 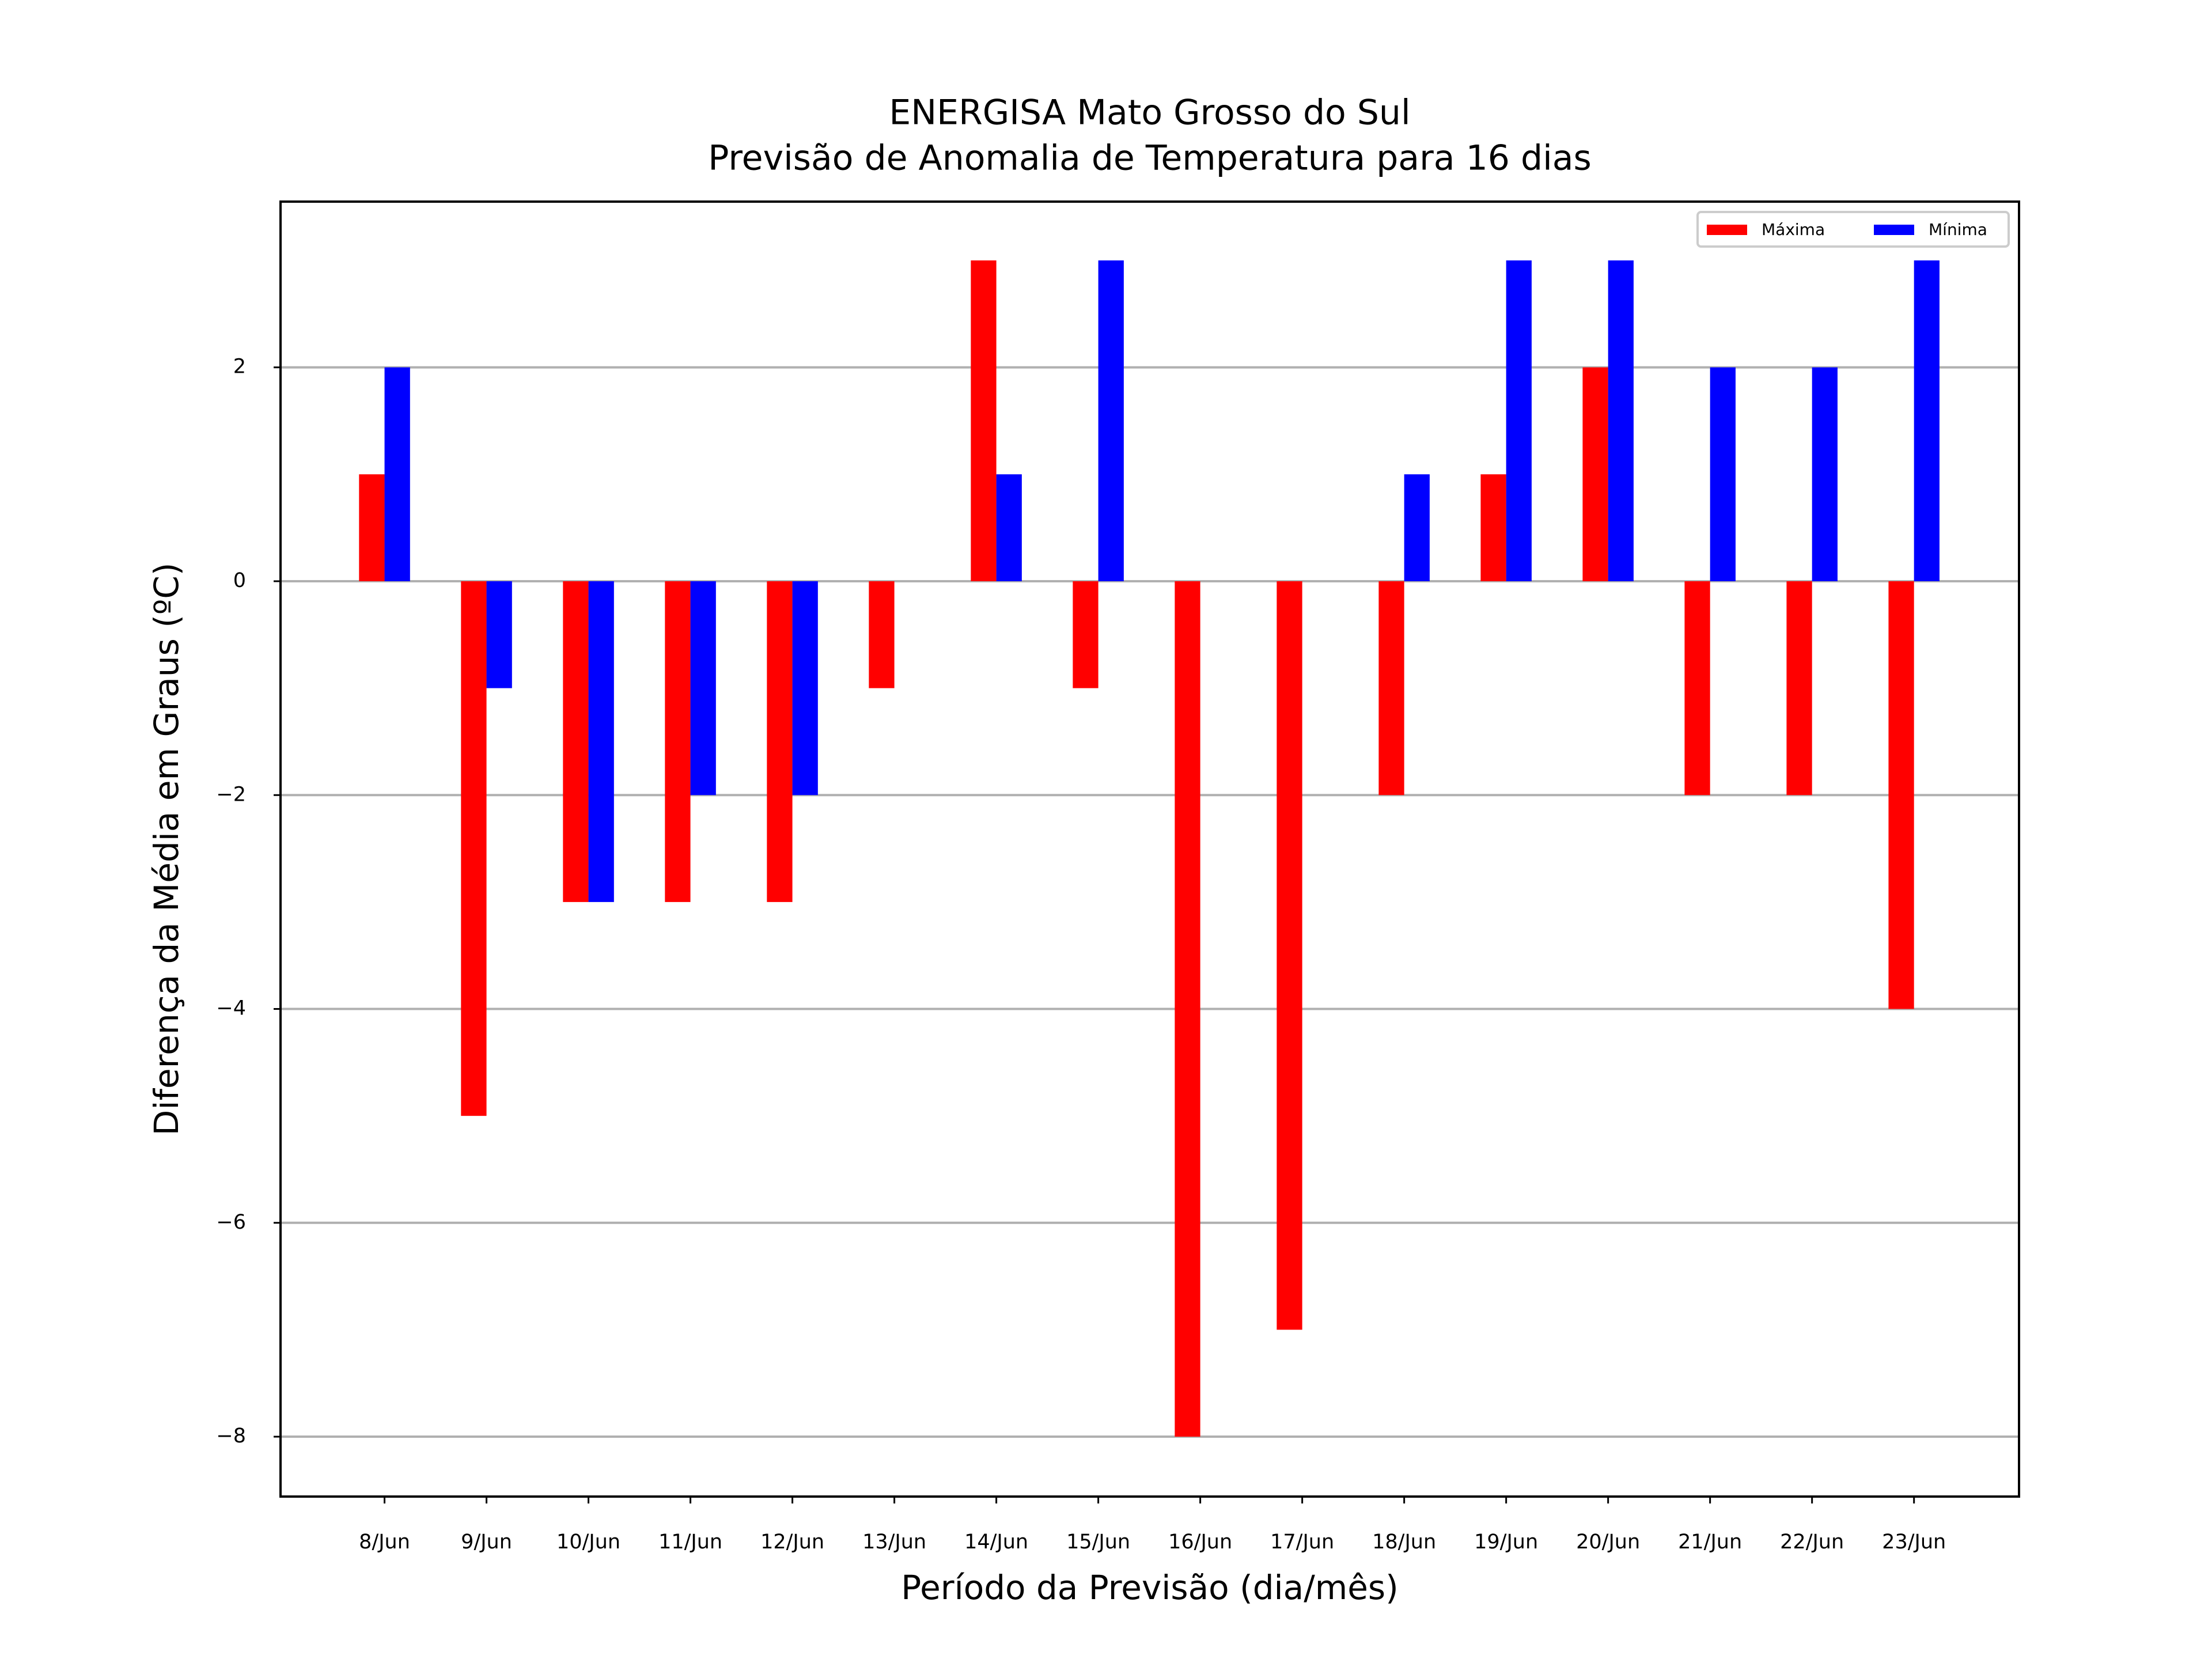 I want to click on x-tick-label: 17/Jun, so click(x=1302, y=1542).